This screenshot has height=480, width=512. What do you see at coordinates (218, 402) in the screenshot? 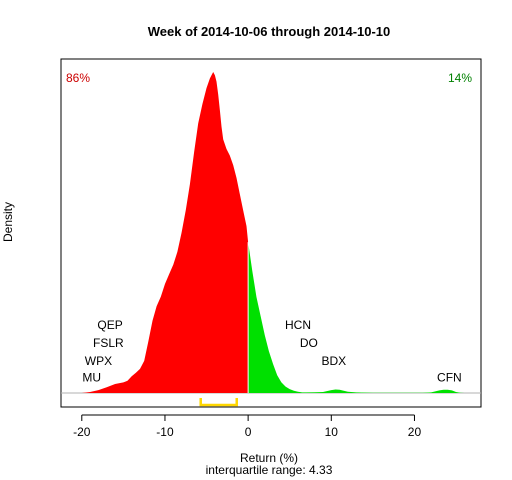
I see `iqr-bracket` at bounding box center [218, 402].